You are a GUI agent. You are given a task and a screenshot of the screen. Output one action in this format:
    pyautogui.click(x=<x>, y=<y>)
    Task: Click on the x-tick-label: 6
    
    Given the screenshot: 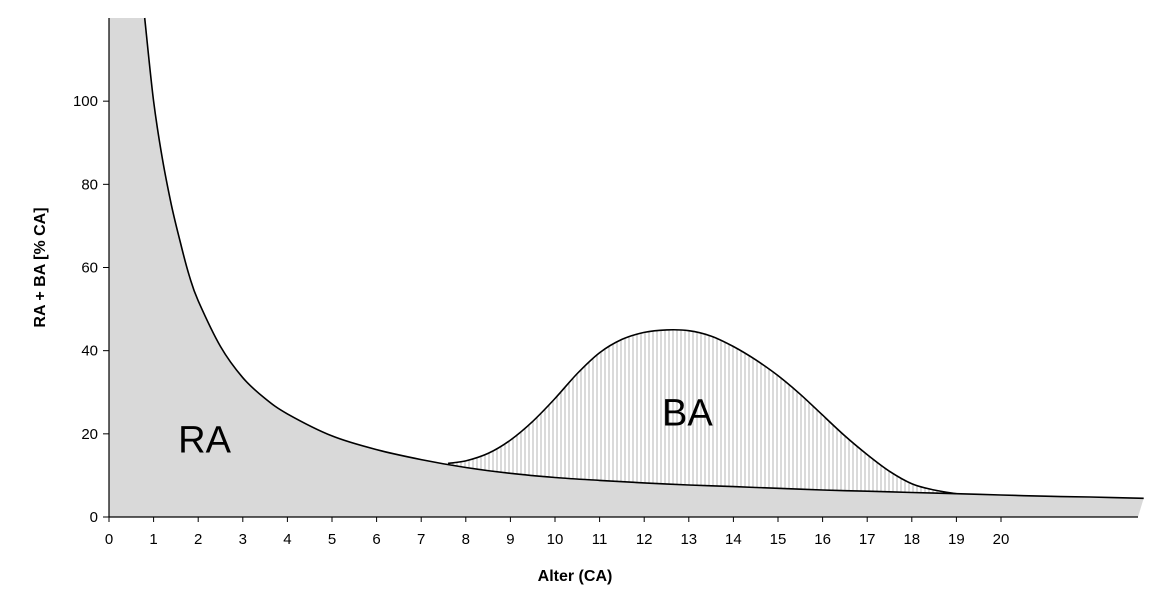 What is the action you would take?
    pyautogui.click(x=376, y=539)
    